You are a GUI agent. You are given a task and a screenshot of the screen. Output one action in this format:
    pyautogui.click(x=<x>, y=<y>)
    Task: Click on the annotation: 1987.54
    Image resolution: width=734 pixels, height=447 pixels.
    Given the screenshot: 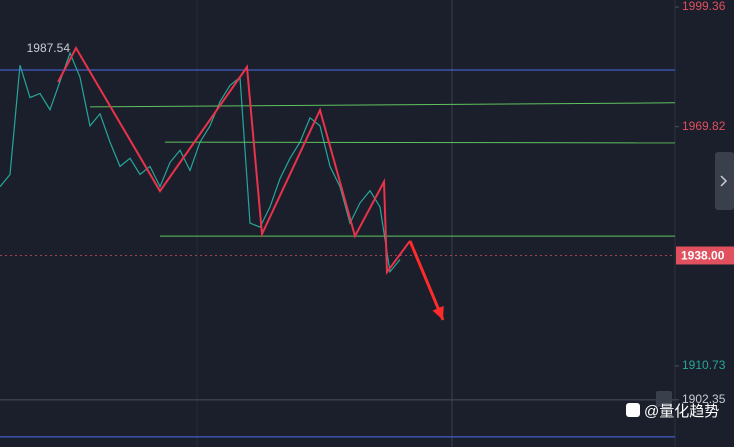 What is the action you would take?
    pyautogui.click(x=49, y=48)
    